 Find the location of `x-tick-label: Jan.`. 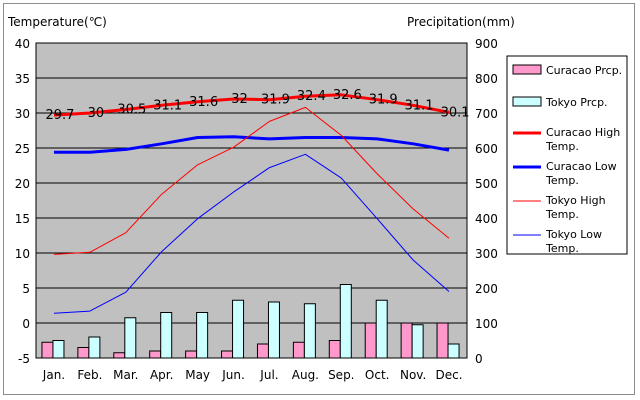

x-tick-label: Jan. is located at coordinates (53, 375).